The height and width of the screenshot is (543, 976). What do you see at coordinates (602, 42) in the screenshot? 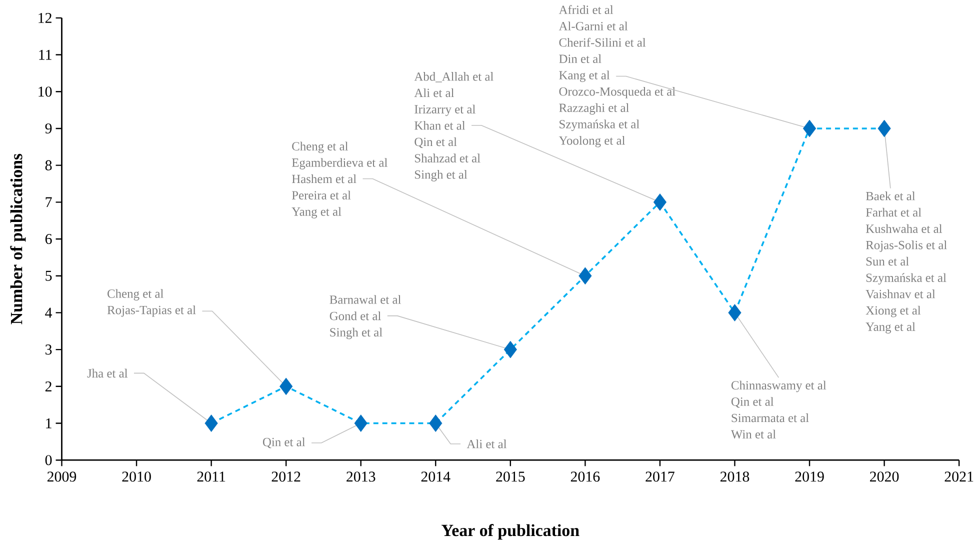
I see `annotation: Cherif-Silini et al` at bounding box center [602, 42].